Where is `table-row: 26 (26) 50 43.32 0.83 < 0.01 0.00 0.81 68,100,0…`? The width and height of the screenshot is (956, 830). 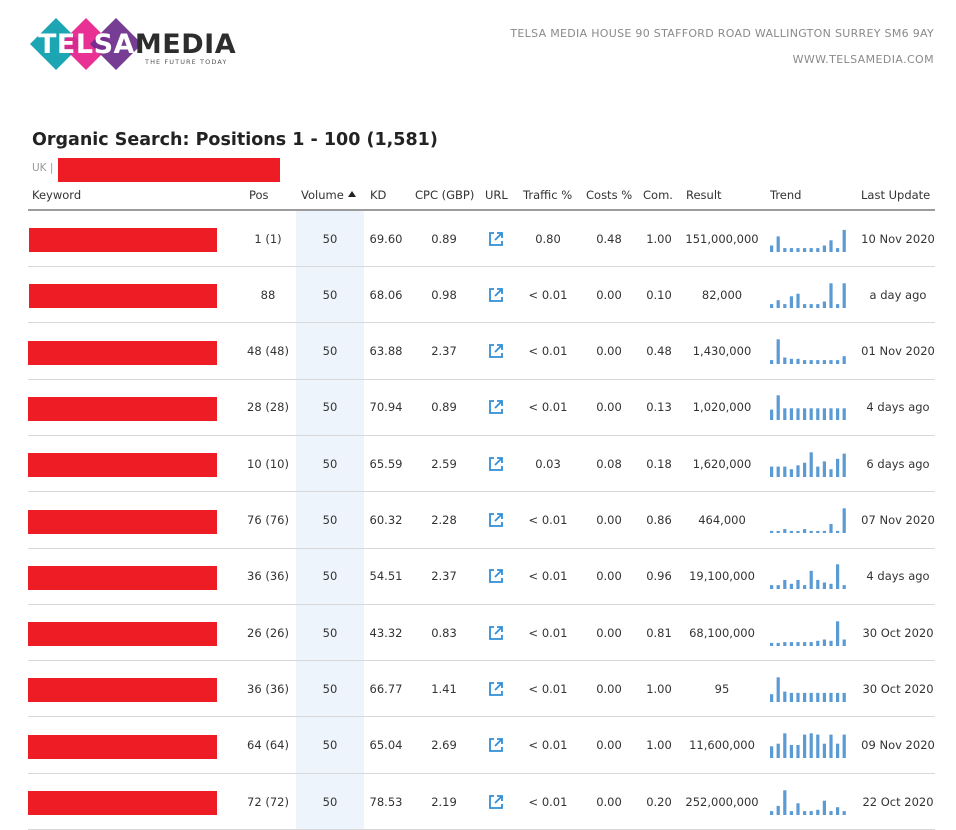
table-row: 26 (26) 50 43.32 0.83 < 0.01 0.00 0.81 68,100,0… is located at coordinates (481, 633).